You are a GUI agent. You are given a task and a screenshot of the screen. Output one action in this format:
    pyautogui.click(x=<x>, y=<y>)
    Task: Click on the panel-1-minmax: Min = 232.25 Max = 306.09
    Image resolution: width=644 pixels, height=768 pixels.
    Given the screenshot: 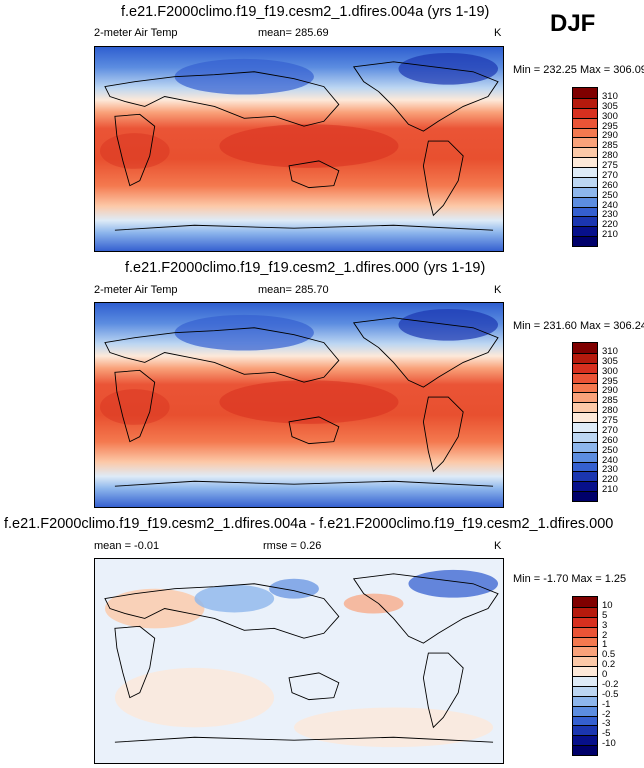 What is the action you would take?
    pyautogui.click(x=578, y=70)
    